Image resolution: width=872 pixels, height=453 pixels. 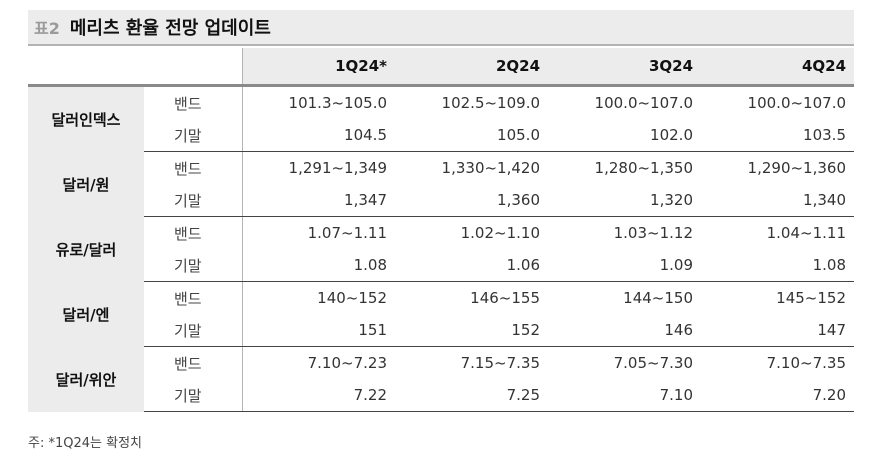 I want to click on cell-value: 7.15~7.35, so click(x=500, y=363).